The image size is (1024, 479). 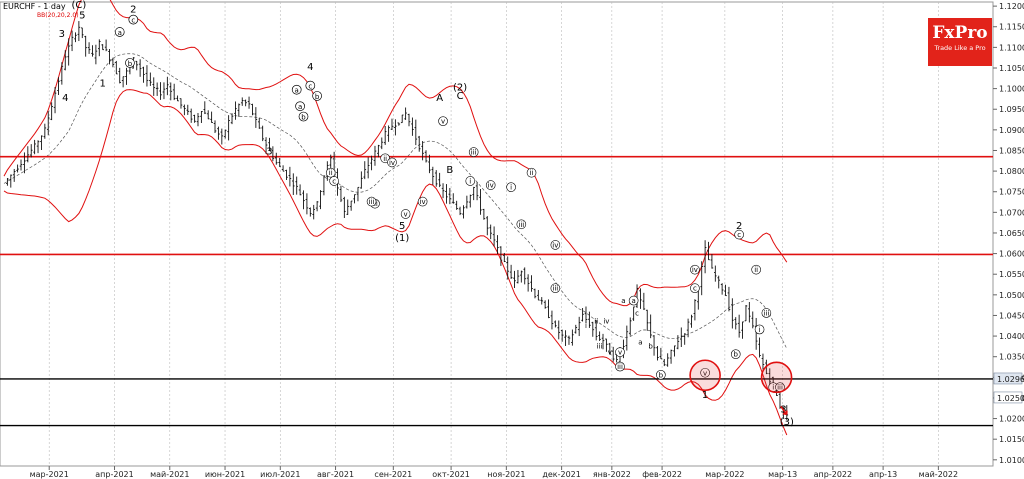 I want to click on y-tick-label: 1.1200, so click(x=1011, y=6).